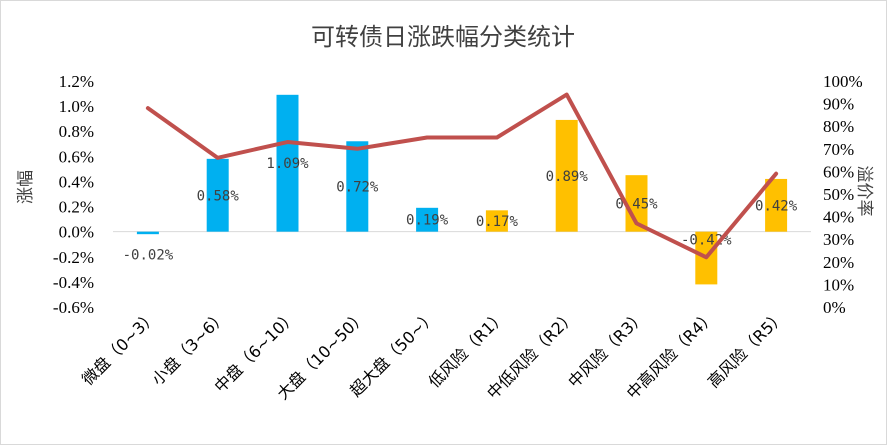 Image resolution: width=887 pixels, height=445 pixels. What do you see at coordinates (73, 257) in the screenshot?
I see `left-tick-label: -0.2%` at bounding box center [73, 257].